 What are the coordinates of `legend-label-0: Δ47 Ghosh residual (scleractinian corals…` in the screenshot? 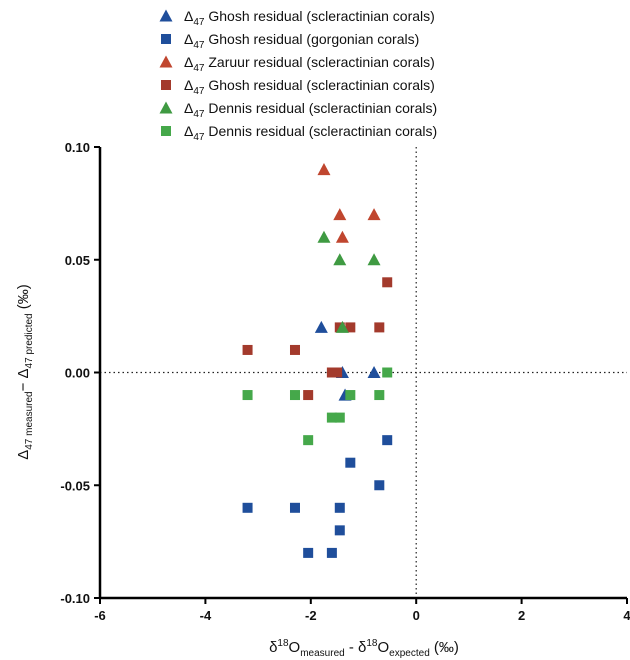 It's located at (309, 18).